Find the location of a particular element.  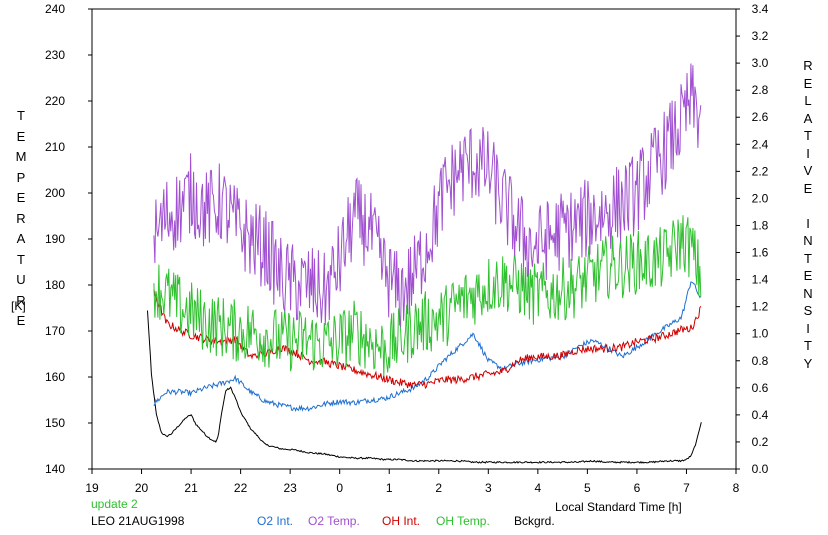

x-tick-label: 1 is located at coordinates (389, 488).